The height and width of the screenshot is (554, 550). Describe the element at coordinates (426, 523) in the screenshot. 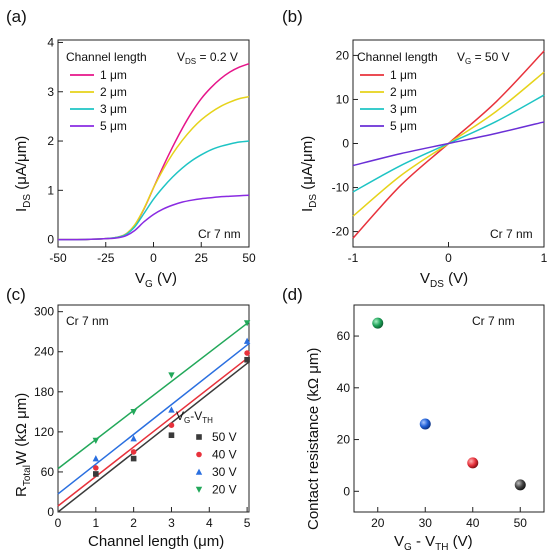

I see `d-xtick-label: 30` at that location.